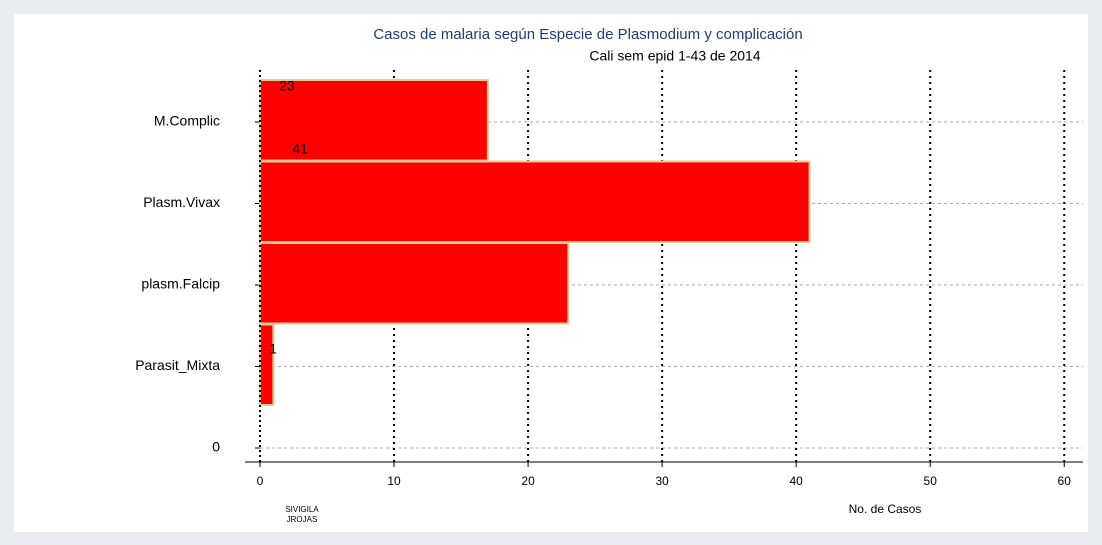  What do you see at coordinates (177, 365) in the screenshot?
I see `y-tick-label: Parasit_Mixta` at bounding box center [177, 365].